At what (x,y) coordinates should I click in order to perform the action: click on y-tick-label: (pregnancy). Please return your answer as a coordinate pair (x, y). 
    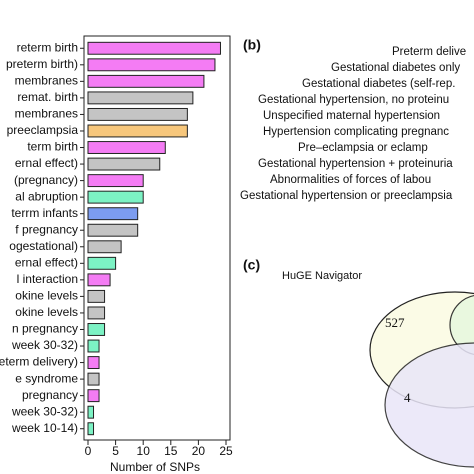
    Looking at the image, I should click on (46, 180).